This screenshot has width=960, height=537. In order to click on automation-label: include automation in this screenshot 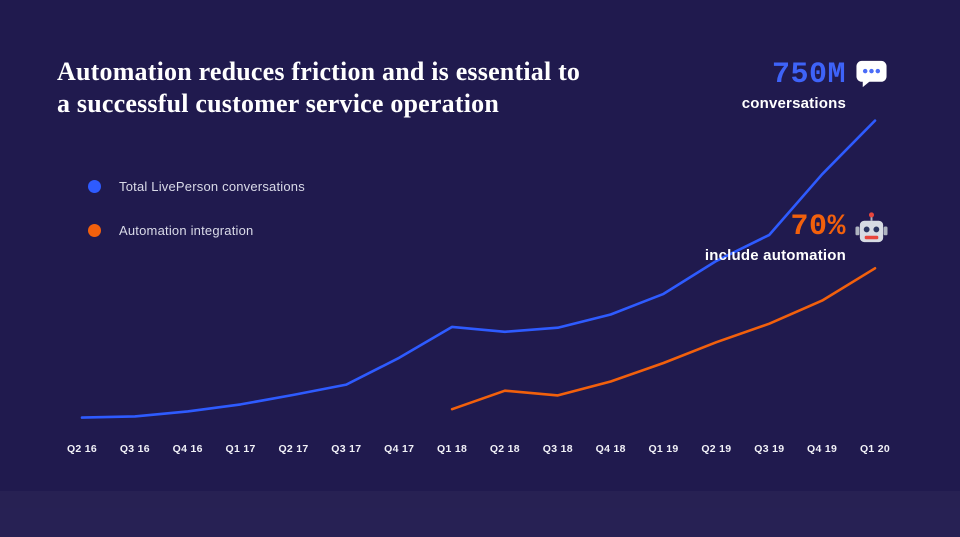, I will do `click(775, 255)`.